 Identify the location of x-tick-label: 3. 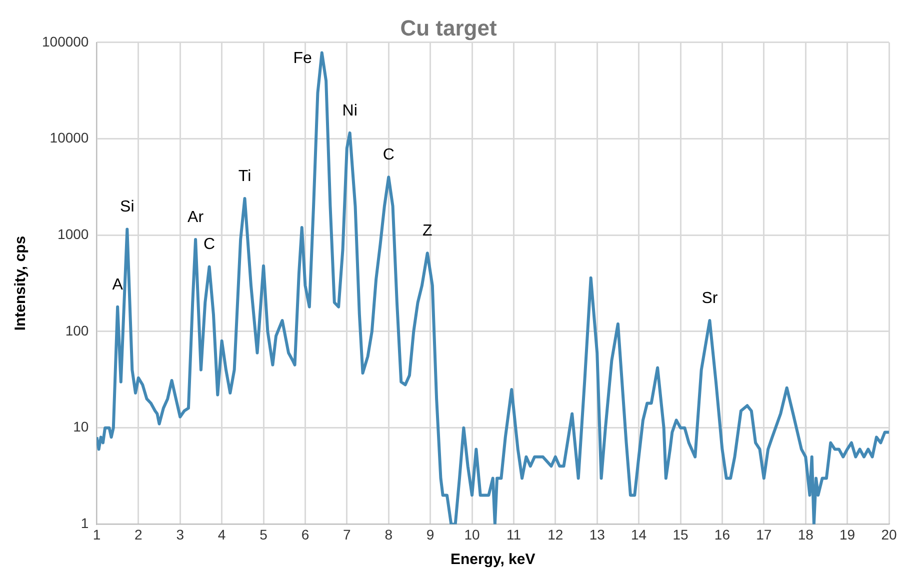
(180, 534).